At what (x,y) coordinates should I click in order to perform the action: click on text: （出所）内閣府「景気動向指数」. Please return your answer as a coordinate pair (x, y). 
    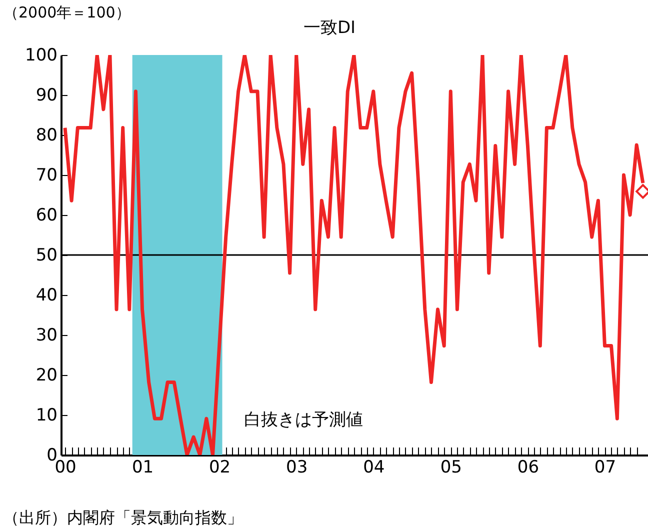
    Looking at the image, I should click on (123, 517).